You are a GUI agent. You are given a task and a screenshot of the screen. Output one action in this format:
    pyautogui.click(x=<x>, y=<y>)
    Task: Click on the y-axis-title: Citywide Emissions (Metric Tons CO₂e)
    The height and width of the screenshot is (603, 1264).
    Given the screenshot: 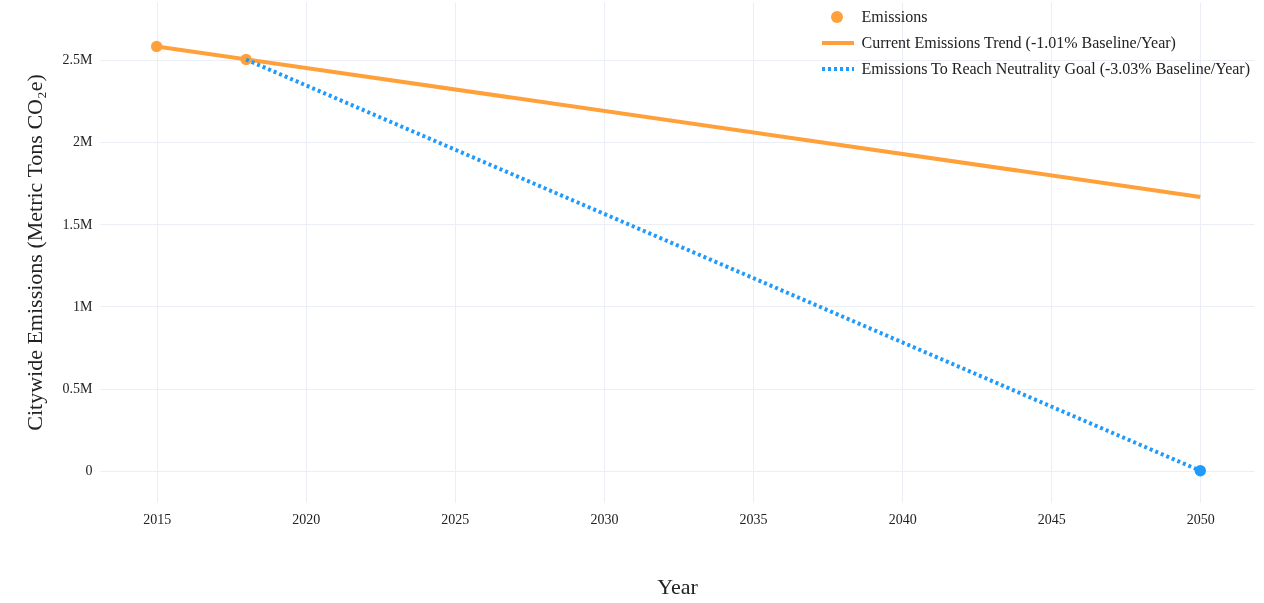 What is the action you would take?
    pyautogui.click(x=34, y=252)
    